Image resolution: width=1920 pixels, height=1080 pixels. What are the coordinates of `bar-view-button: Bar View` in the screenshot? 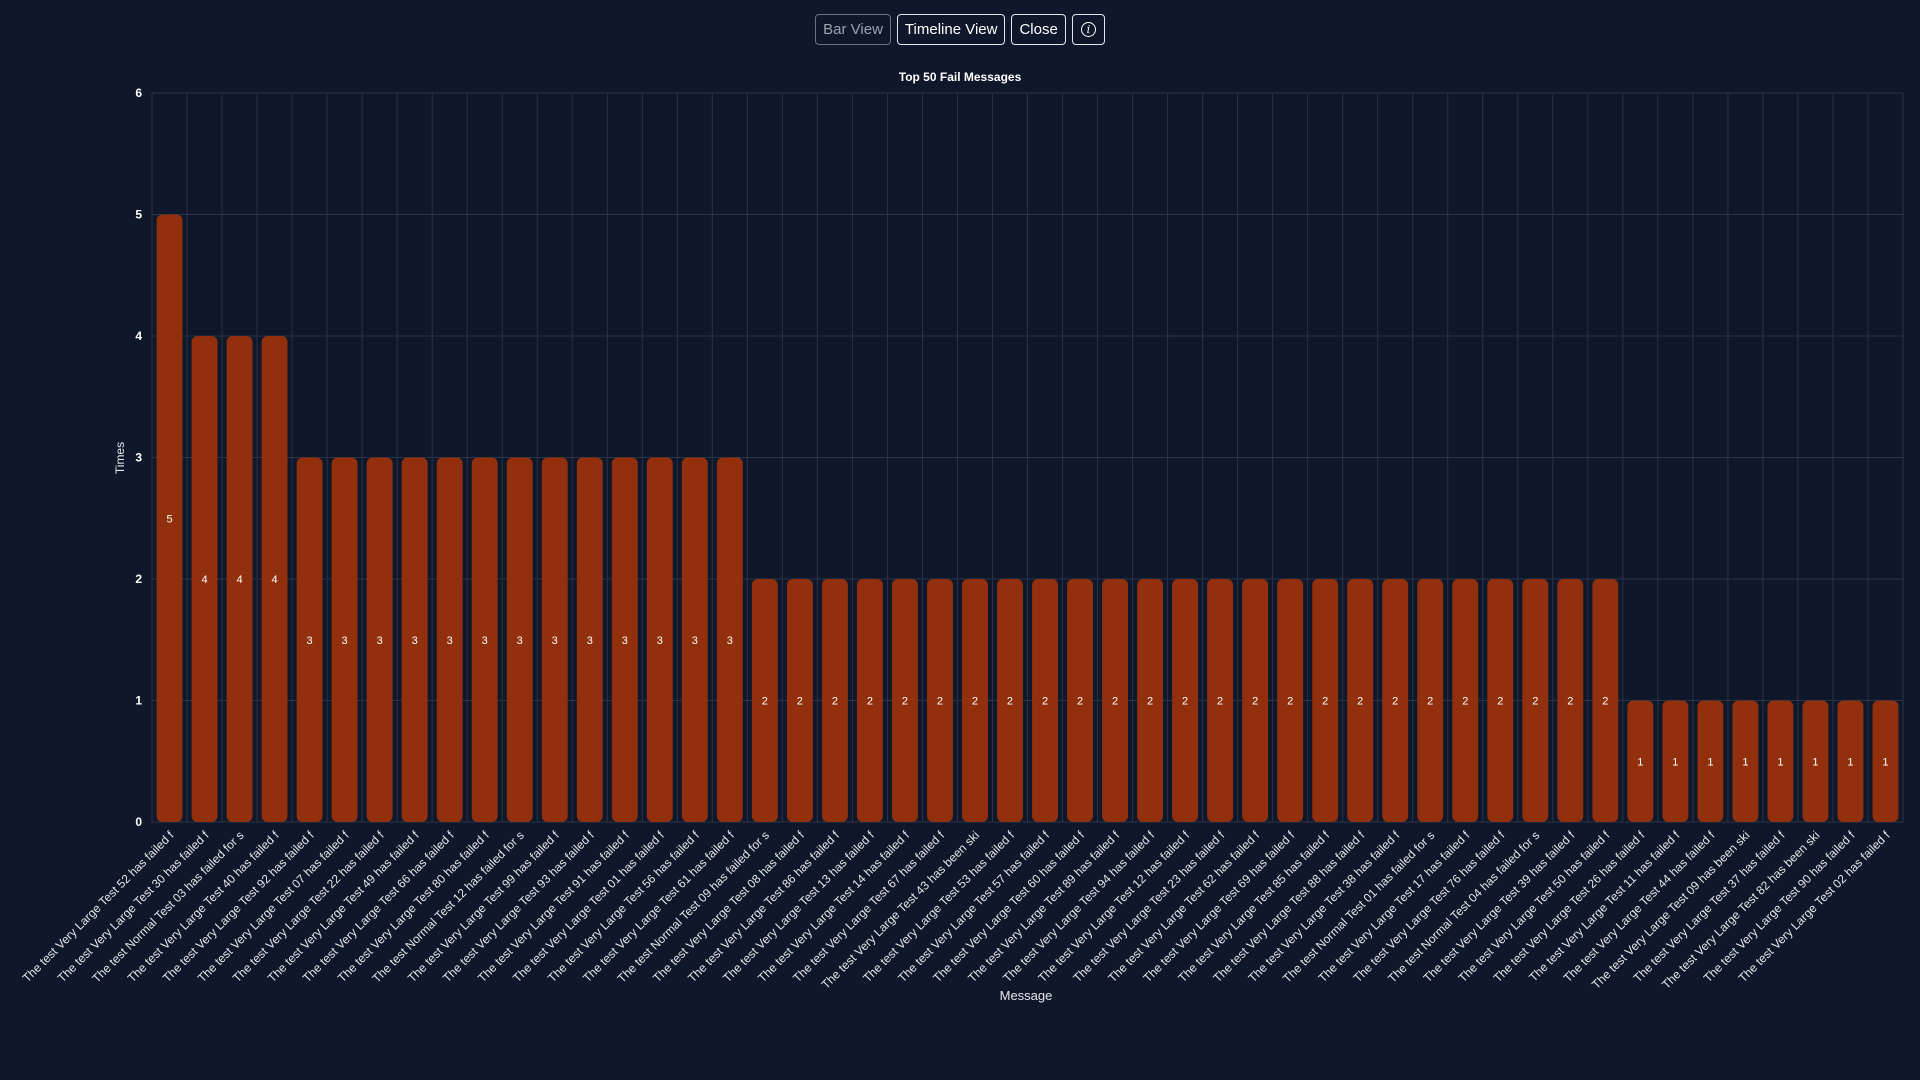 It's located at (853, 29).